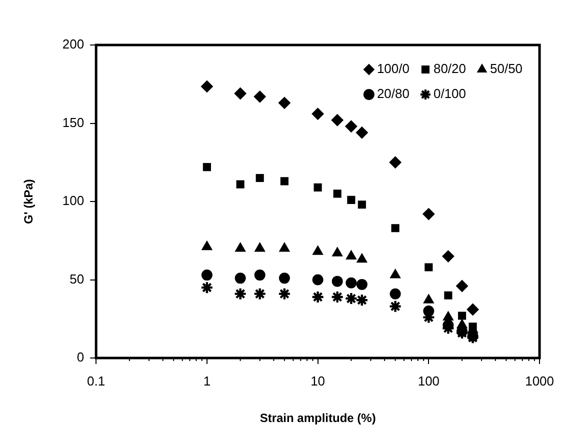 Image resolution: width=564 pixels, height=434 pixels. What do you see at coordinates (318, 418) in the screenshot?
I see `x-axis-title: Strain amplitude (%)` at bounding box center [318, 418].